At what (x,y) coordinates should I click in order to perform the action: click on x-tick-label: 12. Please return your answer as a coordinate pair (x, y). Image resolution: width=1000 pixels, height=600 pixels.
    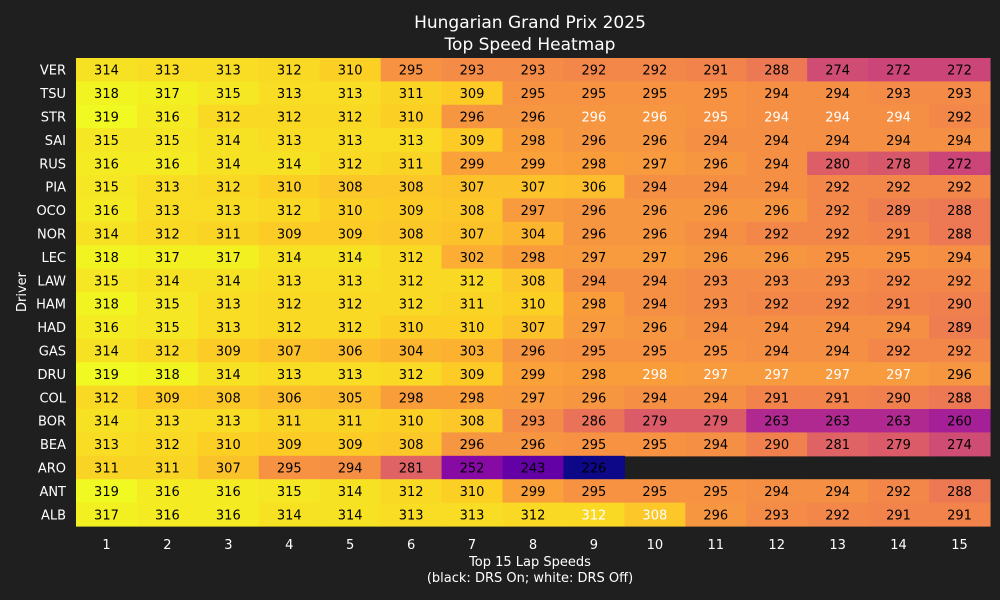
    Looking at the image, I should click on (776, 545).